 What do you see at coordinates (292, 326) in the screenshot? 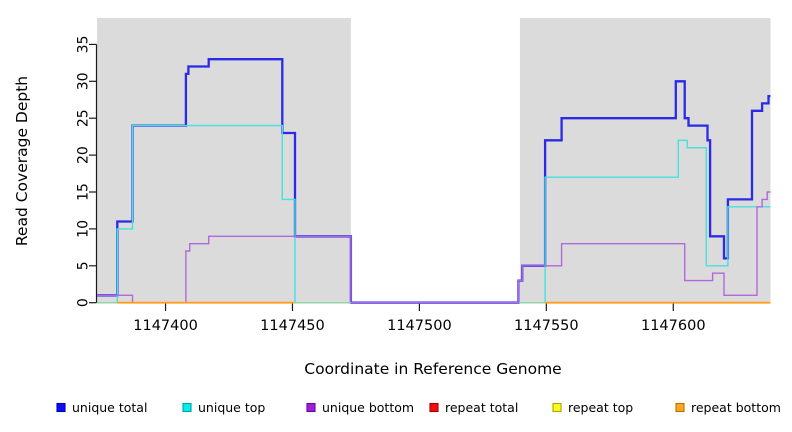
I see `x-tick-label: 1147450` at bounding box center [292, 326].